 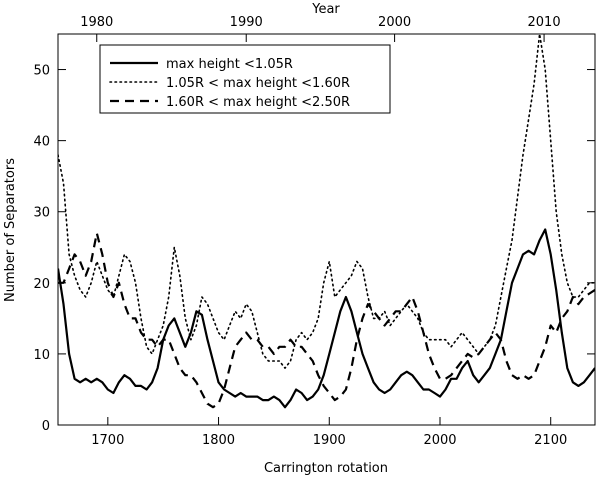 What do you see at coordinates (41, 284) in the screenshot?
I see `y-tick-label-20: 20` at bounding box center [41, 284].